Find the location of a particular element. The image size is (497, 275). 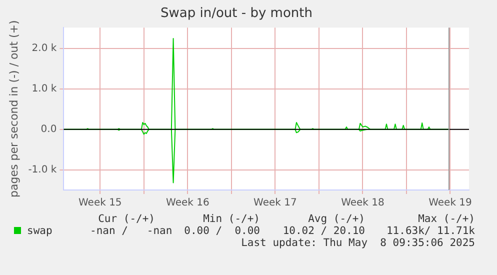

y-tick-label: 0.0 is located at coordinates (48, 129).